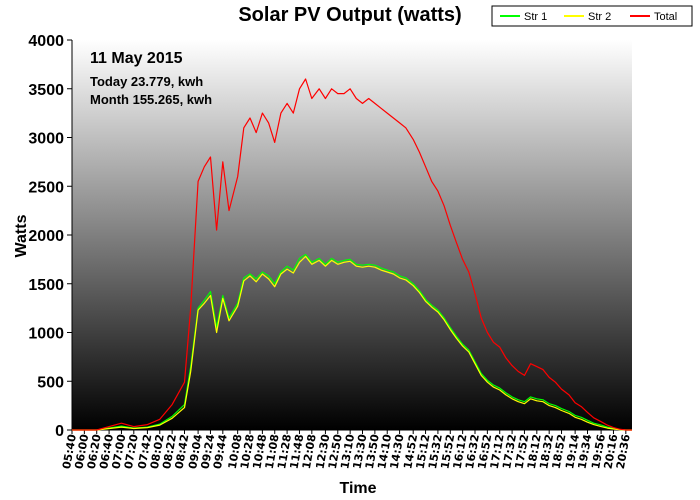 The height and width of the screenshot is (500, 700). What do you see at coordinates (322, 451) in the screenshot?
I see `x-tick-label: 12:30` at bounding box center [322, 451].